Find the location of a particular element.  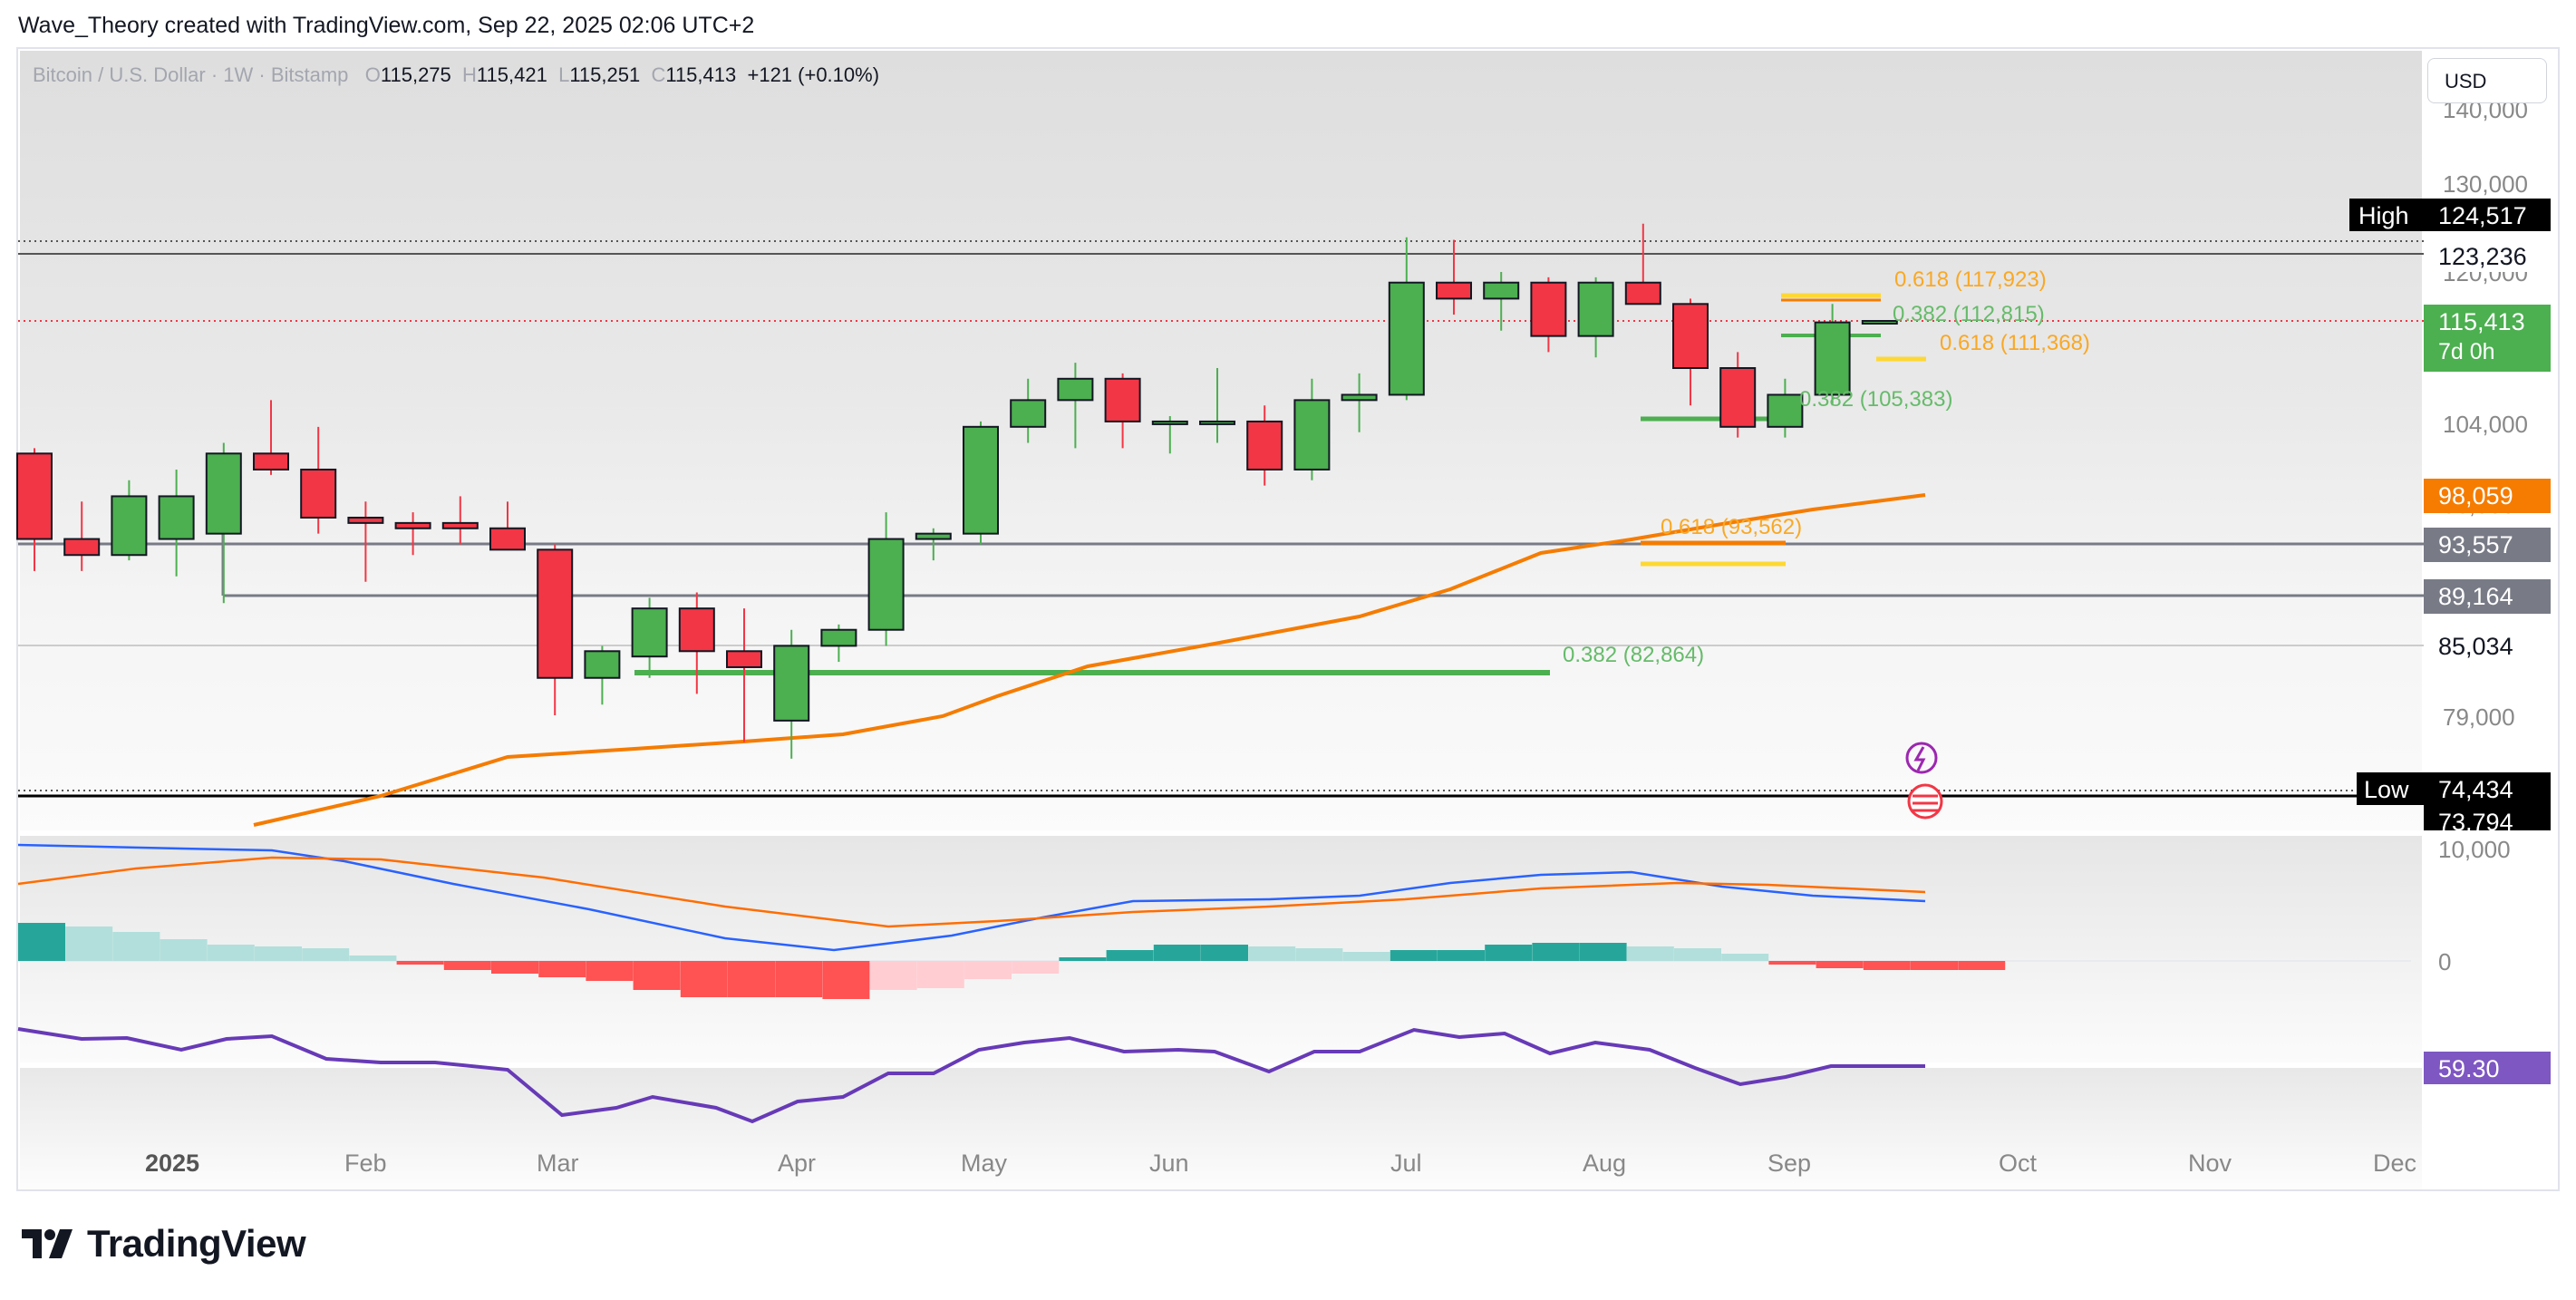

us-flag-stripes-icon is located at coordinates (1925, 803).